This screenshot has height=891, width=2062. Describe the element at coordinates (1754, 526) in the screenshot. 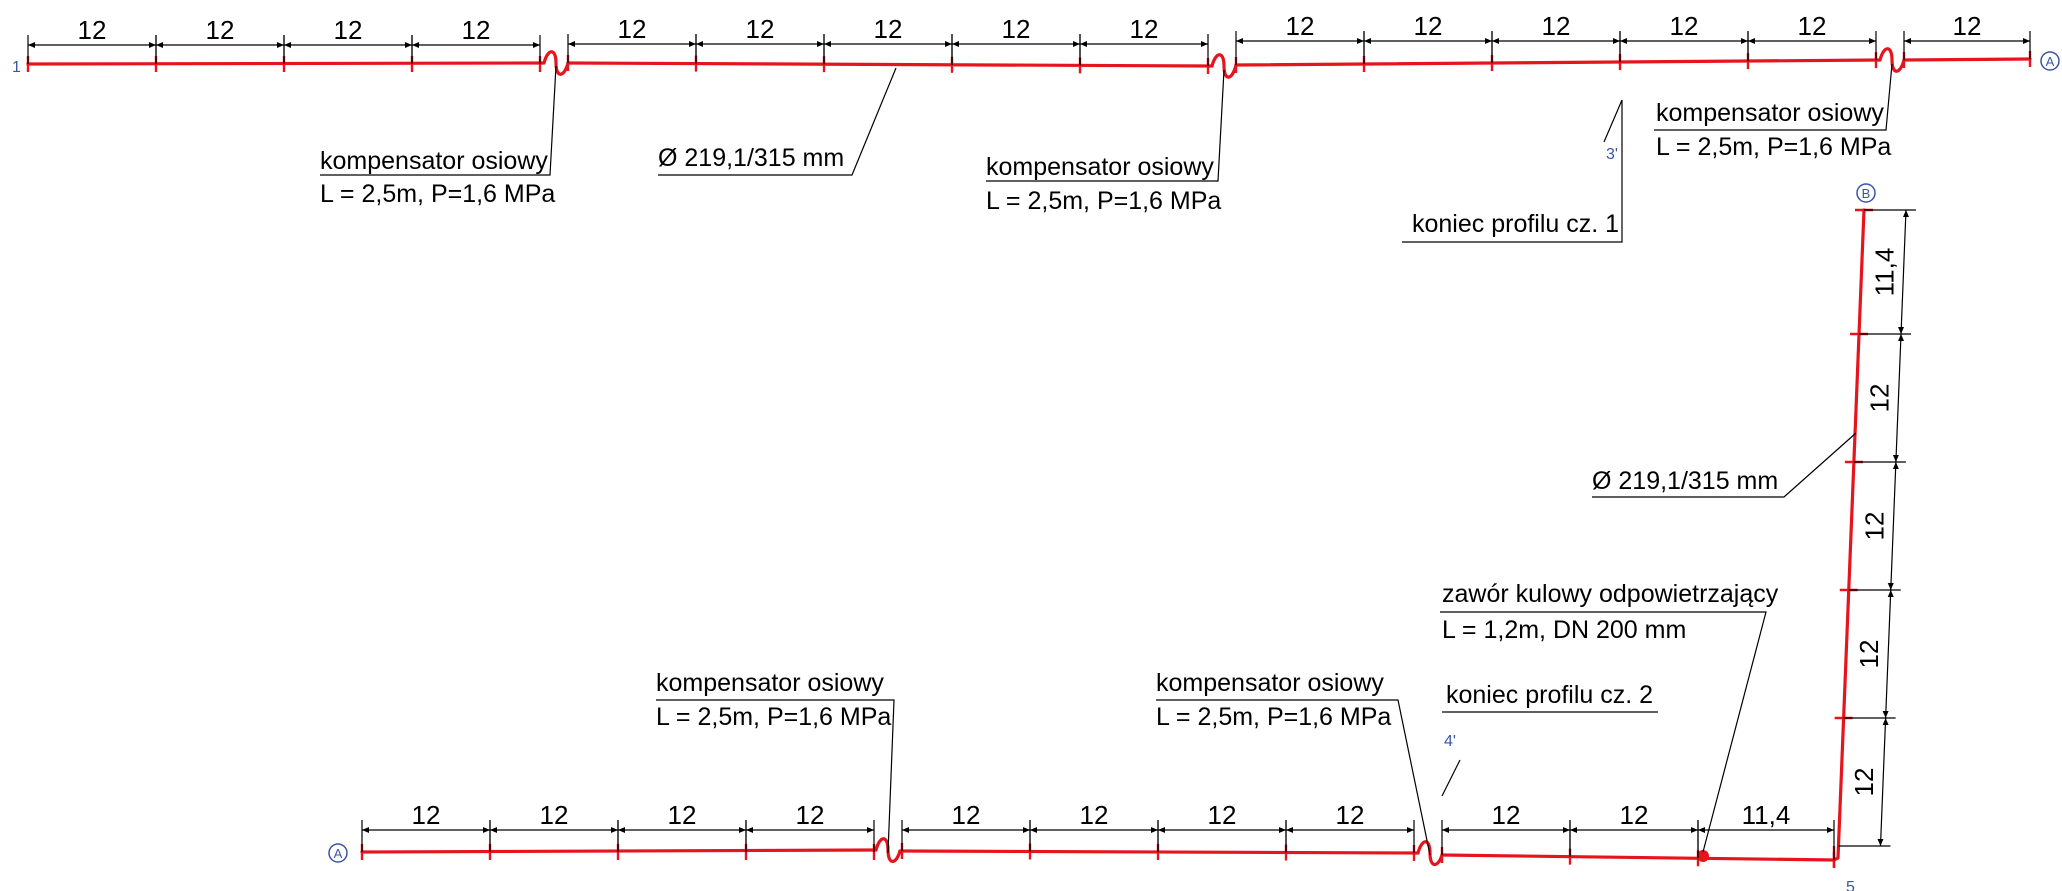

I see `vertical-pipe-section: B 11,4 12 12 12 12 Ø 219,1/315 mm` at that location.